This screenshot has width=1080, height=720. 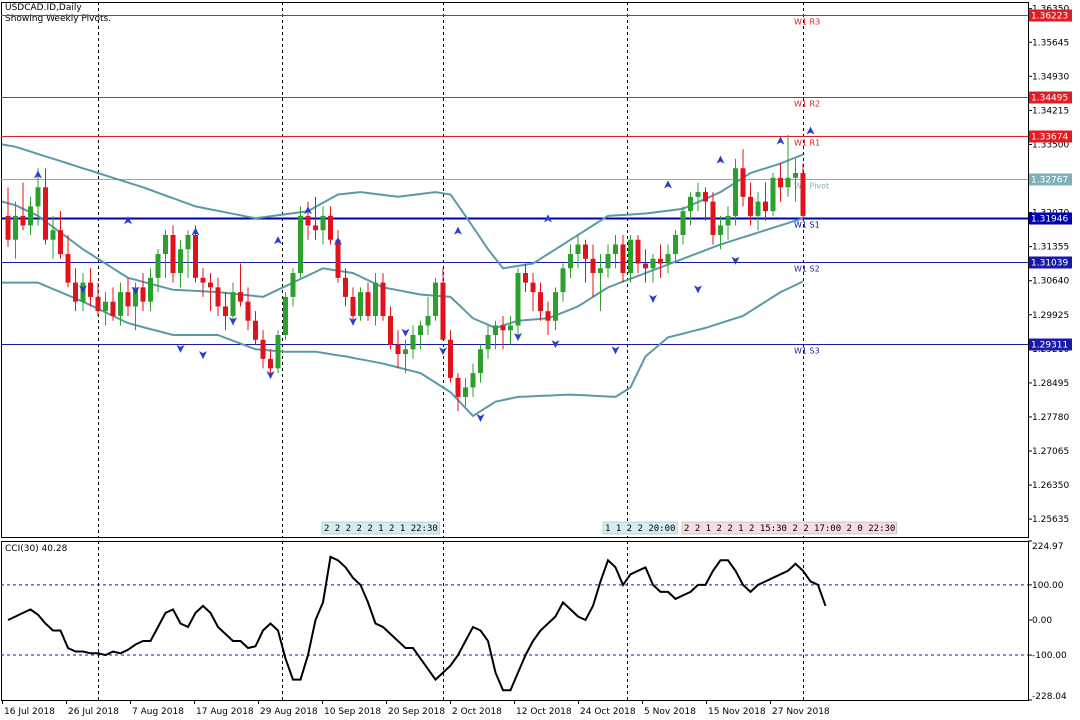 What do you see at coordinates (1050, 486) in the screenshot?
I see `price-tick-label: 1.26350` at bounding box center [1050, 486].